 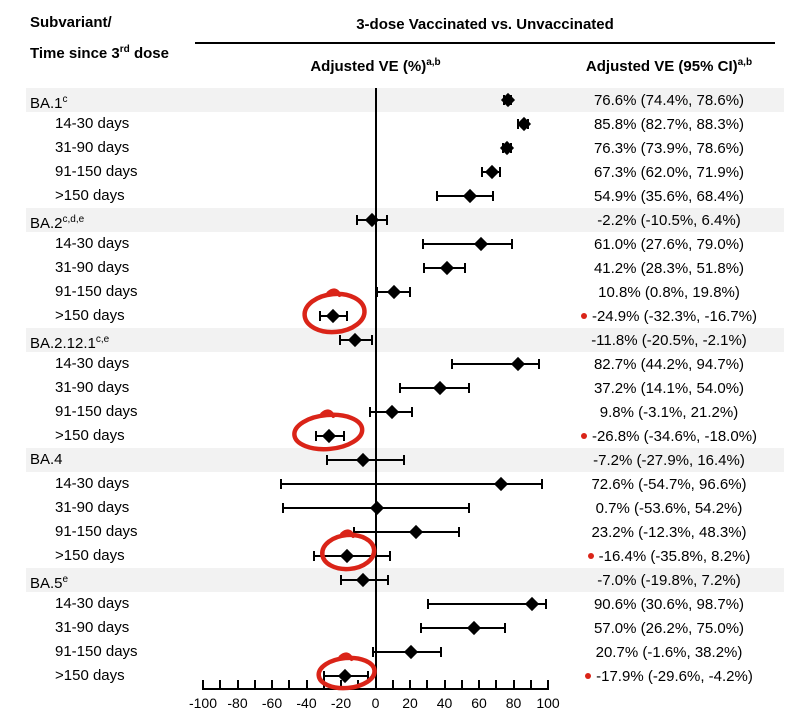 I want to click on ve-ci-value: -2.2% (-10.5%, 6.4%), so click(x=669, y=220).